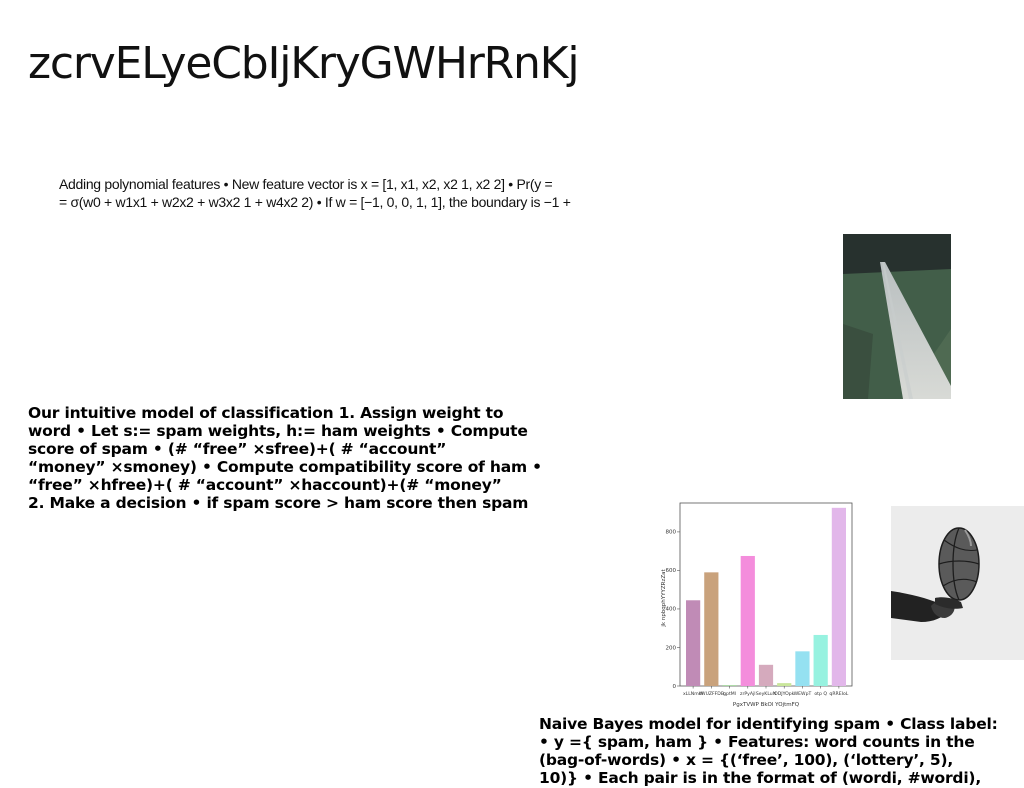 The width and height of the screenshot is (1024, 788). What do you see at coordinates (957, 583) in the screenshot?
I see `basketball-photo` at bounding box center [957, 583].